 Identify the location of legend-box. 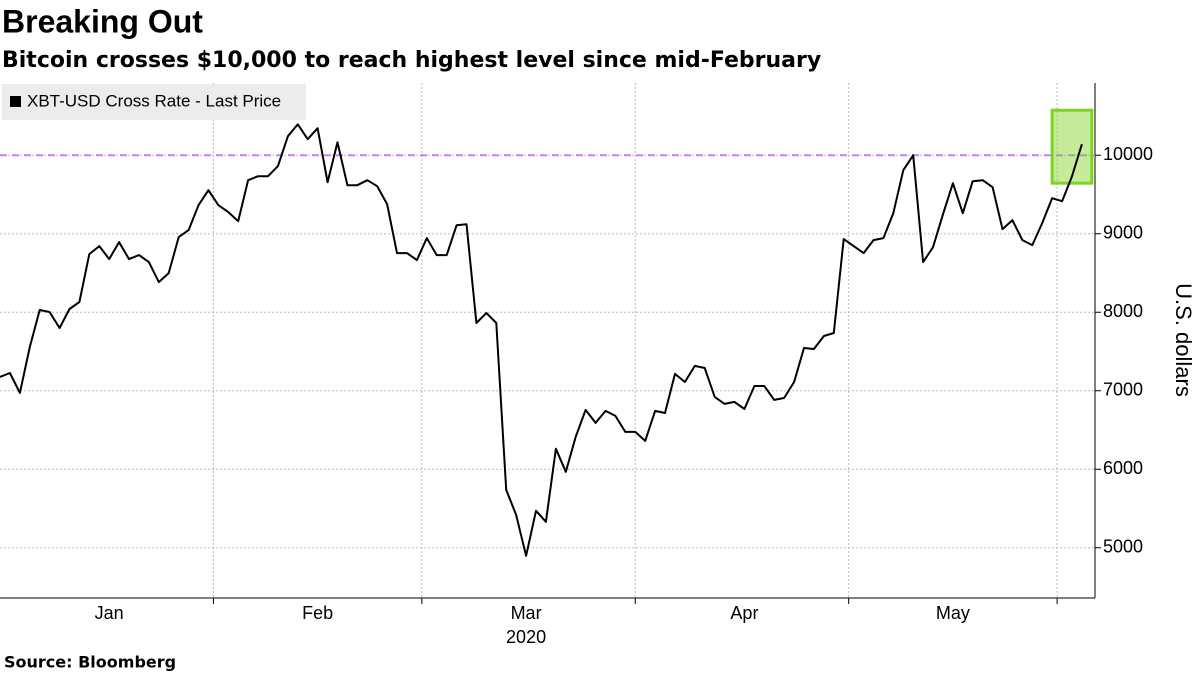
(154, 102).